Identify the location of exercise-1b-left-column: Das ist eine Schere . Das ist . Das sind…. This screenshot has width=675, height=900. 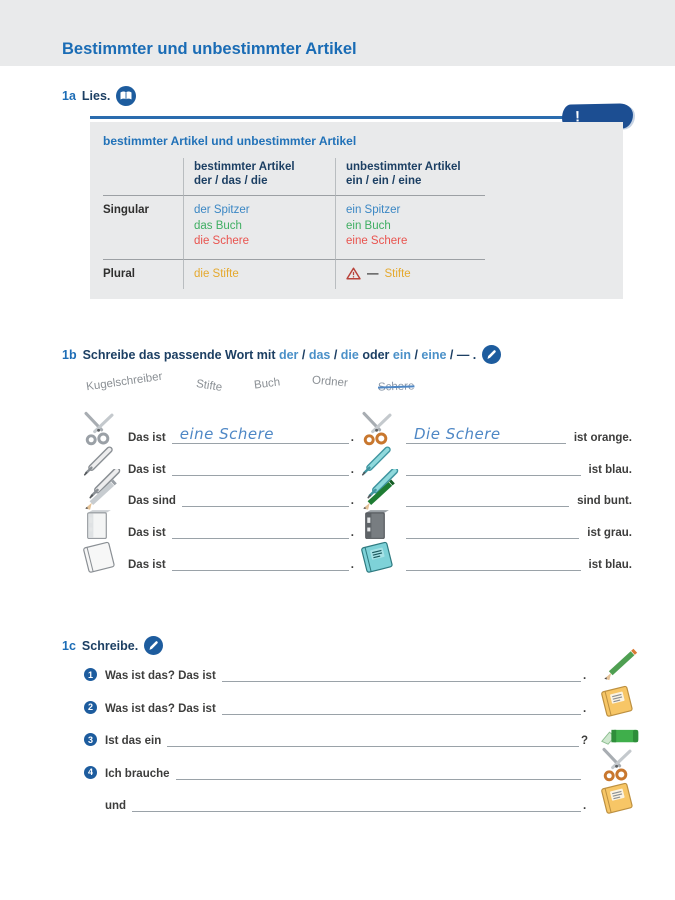
(216, 493).